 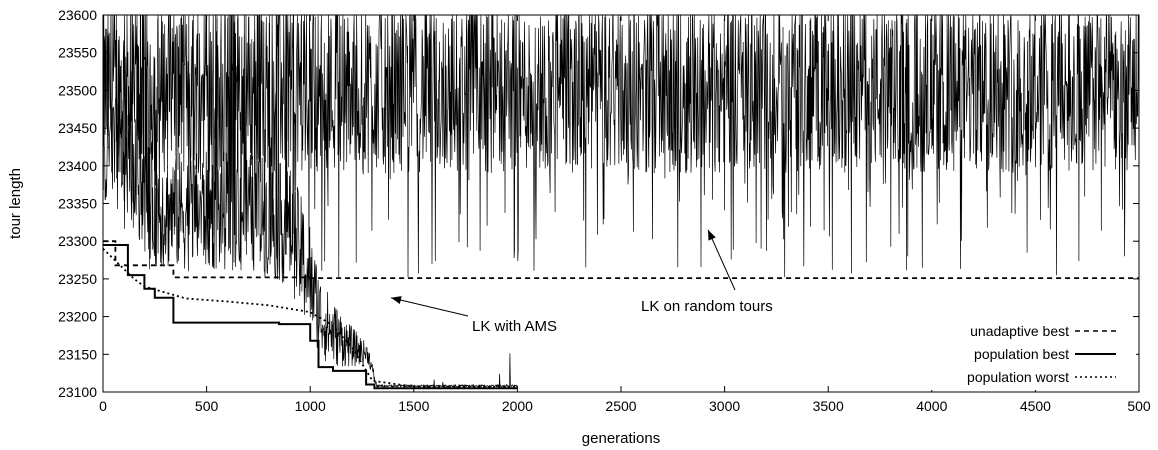 I want to click on annotation-lk-on-random-tours: LK on random tours, so click(x=707, y=272).